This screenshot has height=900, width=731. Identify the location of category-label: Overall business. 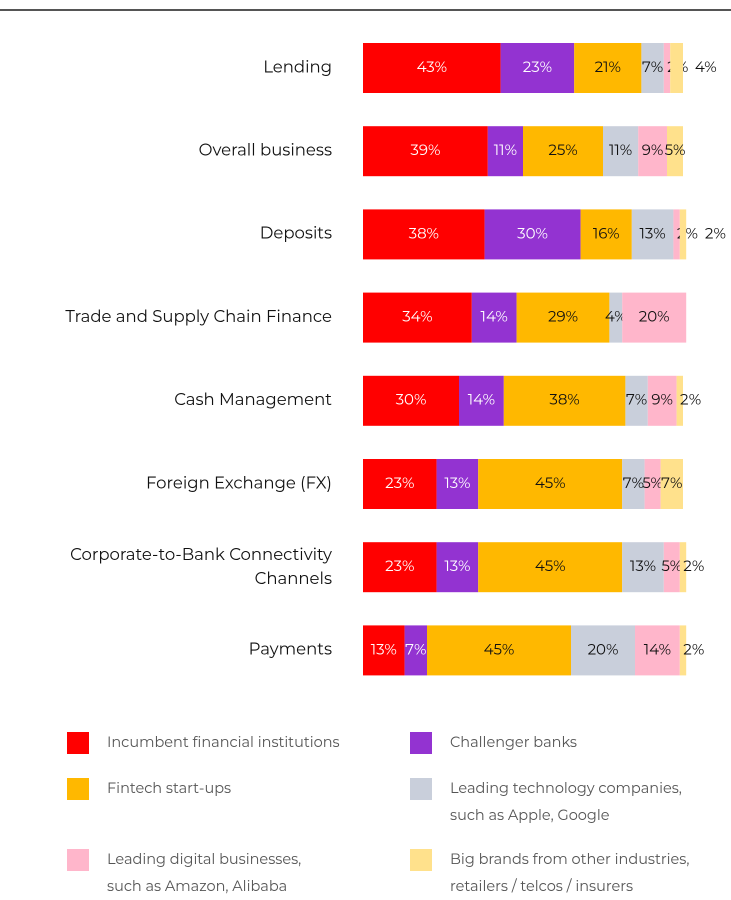
(265, 151).